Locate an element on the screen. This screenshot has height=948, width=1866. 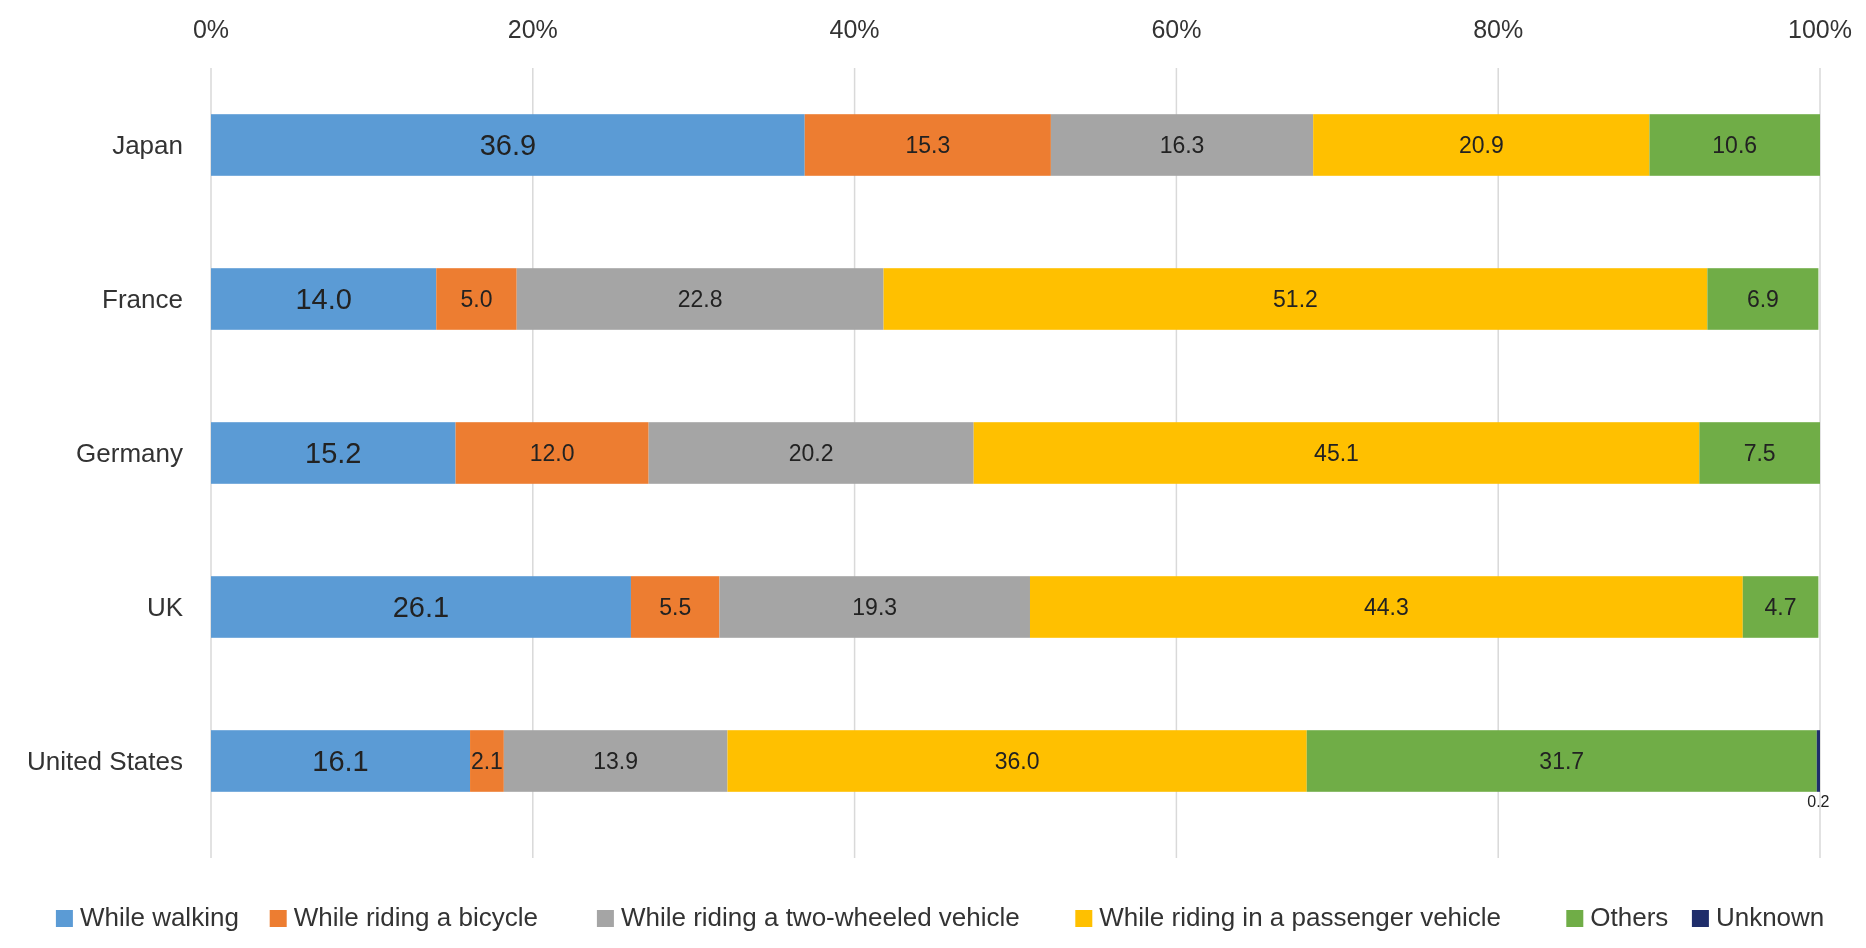
data-label: 19.3 is located at coordinates (875, 607).